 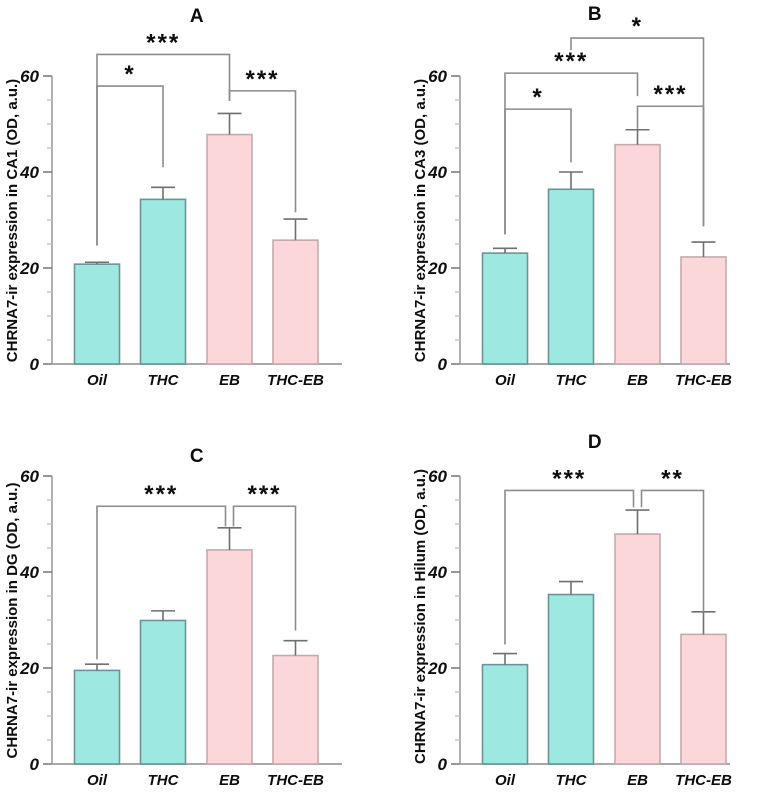 I want to click on panel-title-a: A, so click(x=197, y=16).